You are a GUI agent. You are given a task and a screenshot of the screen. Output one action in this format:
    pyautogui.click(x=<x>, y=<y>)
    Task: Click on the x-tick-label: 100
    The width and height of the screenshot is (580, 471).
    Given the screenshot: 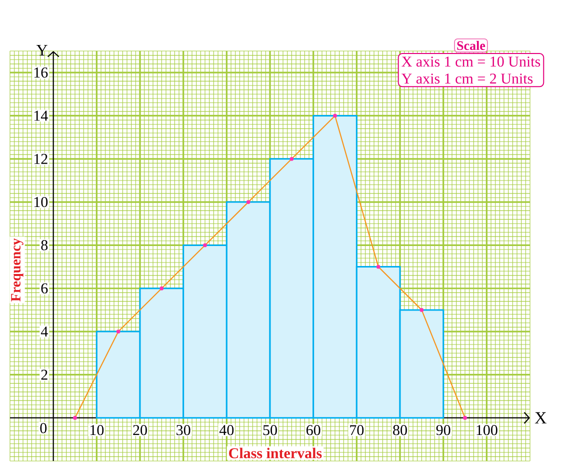 What is the action you would take?
    pyautogui.click(x=487, y=430)
    